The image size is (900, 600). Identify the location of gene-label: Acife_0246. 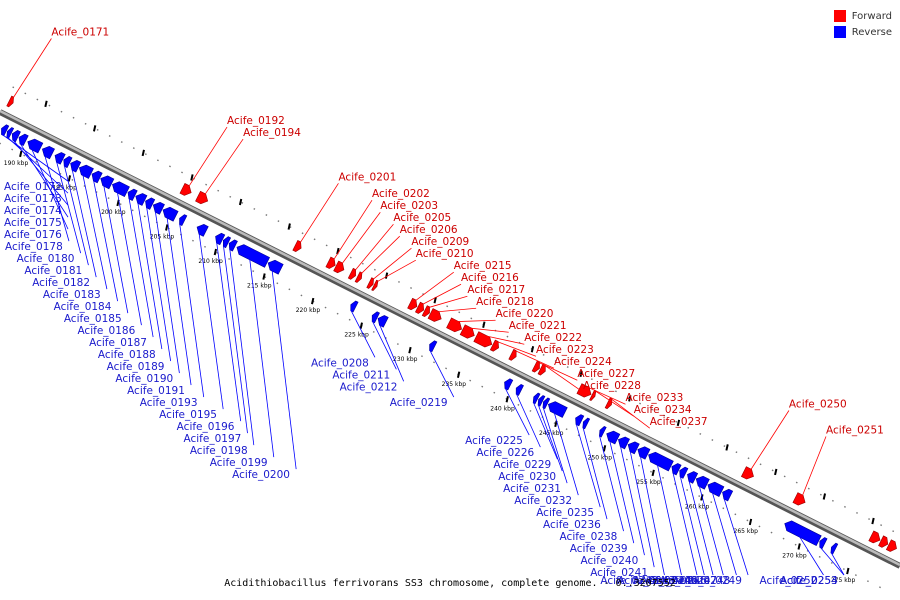
(678, 581).